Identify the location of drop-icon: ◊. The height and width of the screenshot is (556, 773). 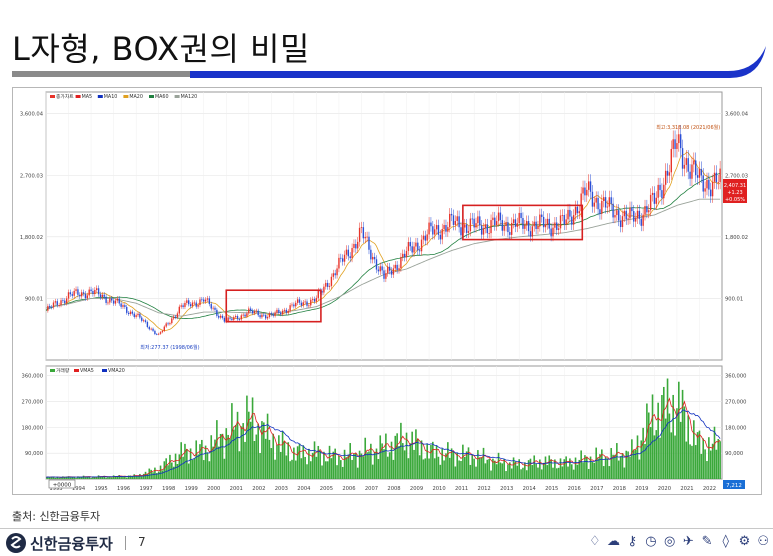
(725, 541).